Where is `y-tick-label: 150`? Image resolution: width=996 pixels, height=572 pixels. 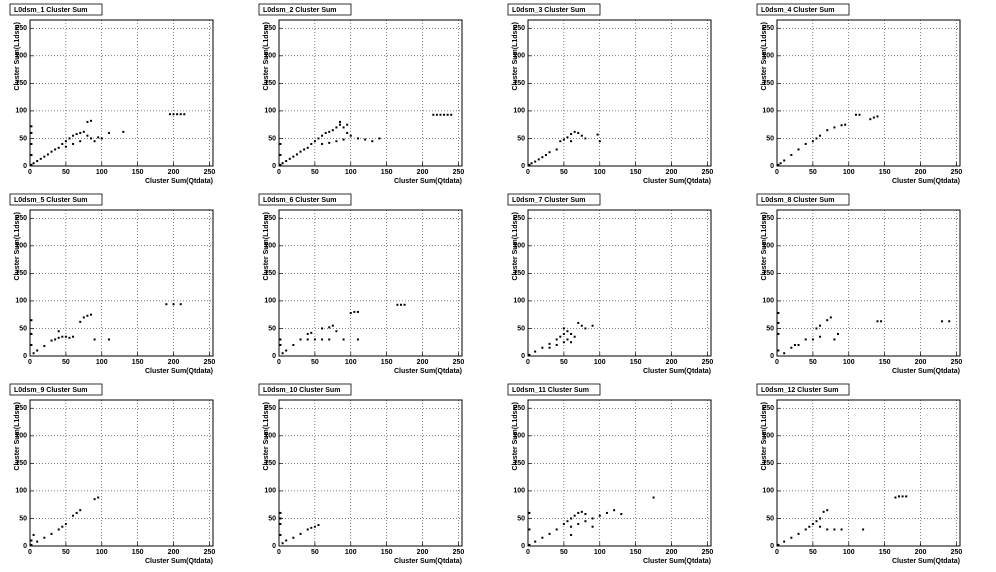
y-tick-label: 150 is located at coordinates (519, 273).